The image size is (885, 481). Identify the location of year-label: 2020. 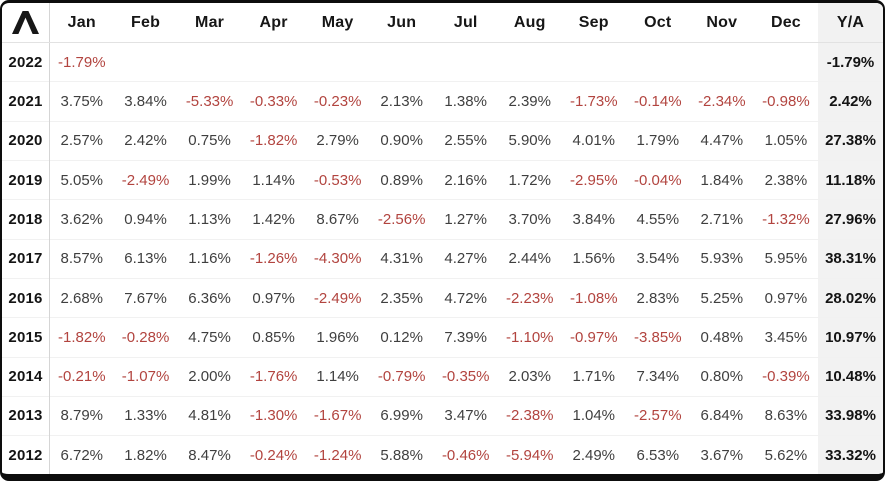
(26, 140).